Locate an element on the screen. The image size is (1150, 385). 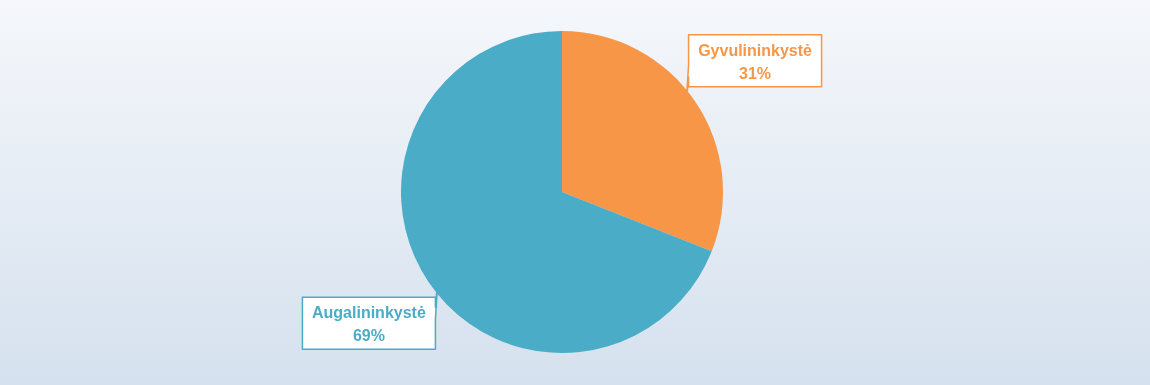
slice-label: Augalininkystė is located at coordinates (369, 313).